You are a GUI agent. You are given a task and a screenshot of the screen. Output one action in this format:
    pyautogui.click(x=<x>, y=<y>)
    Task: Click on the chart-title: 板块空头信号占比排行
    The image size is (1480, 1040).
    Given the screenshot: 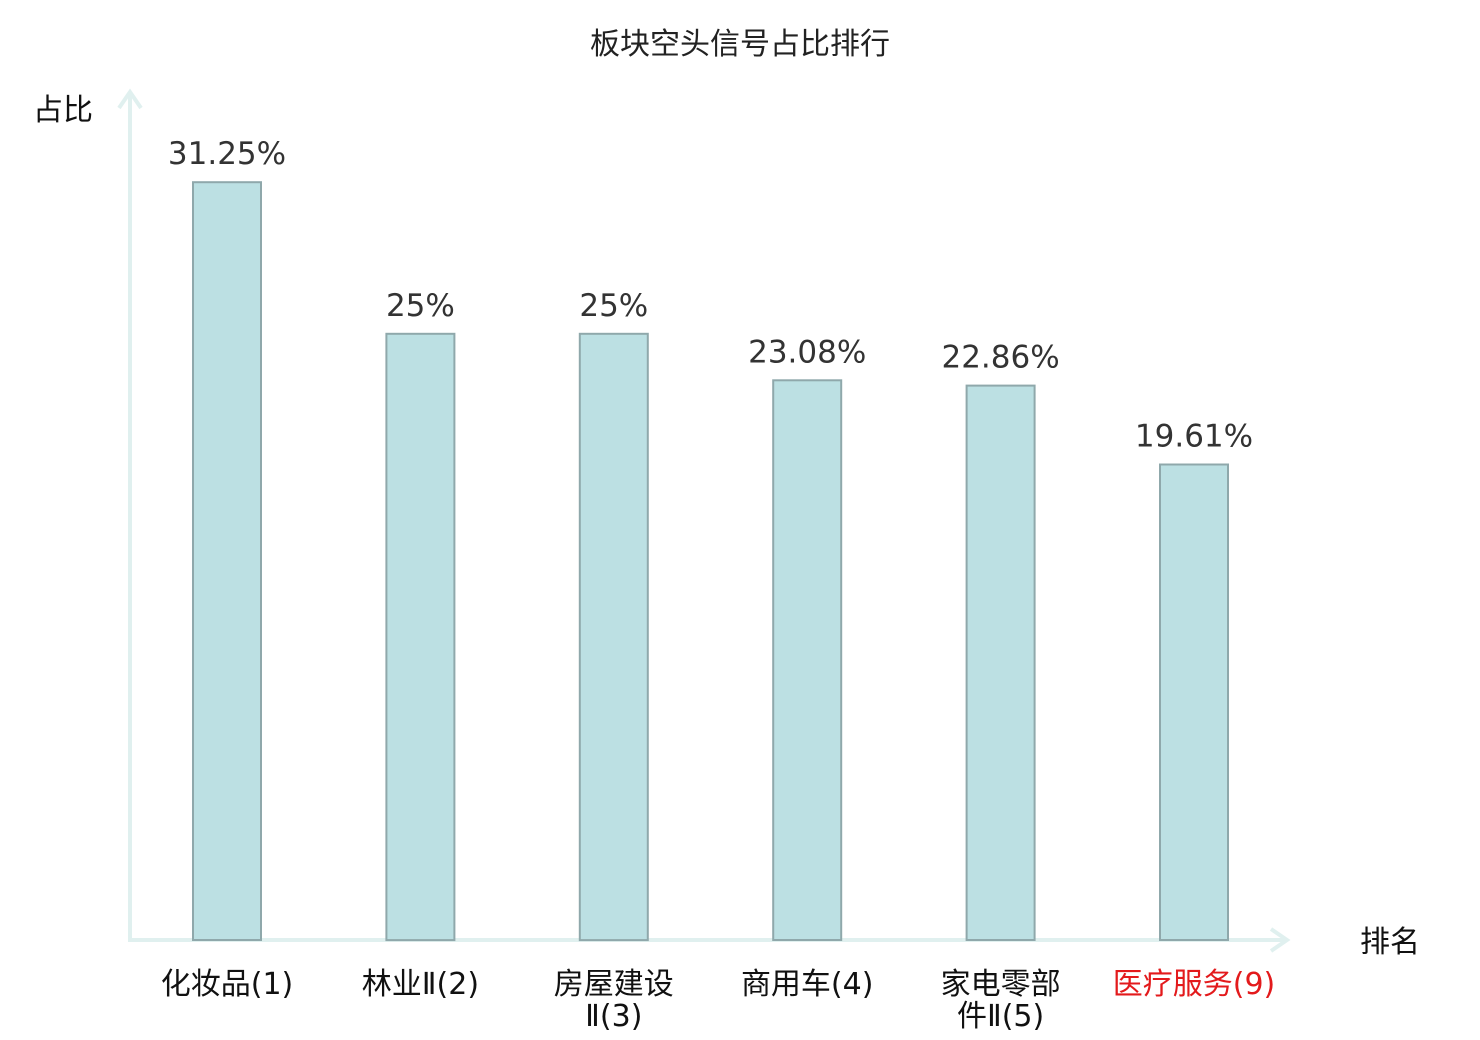 What is the action you would take?
    pyautogui.click(x=740, y=44)
    